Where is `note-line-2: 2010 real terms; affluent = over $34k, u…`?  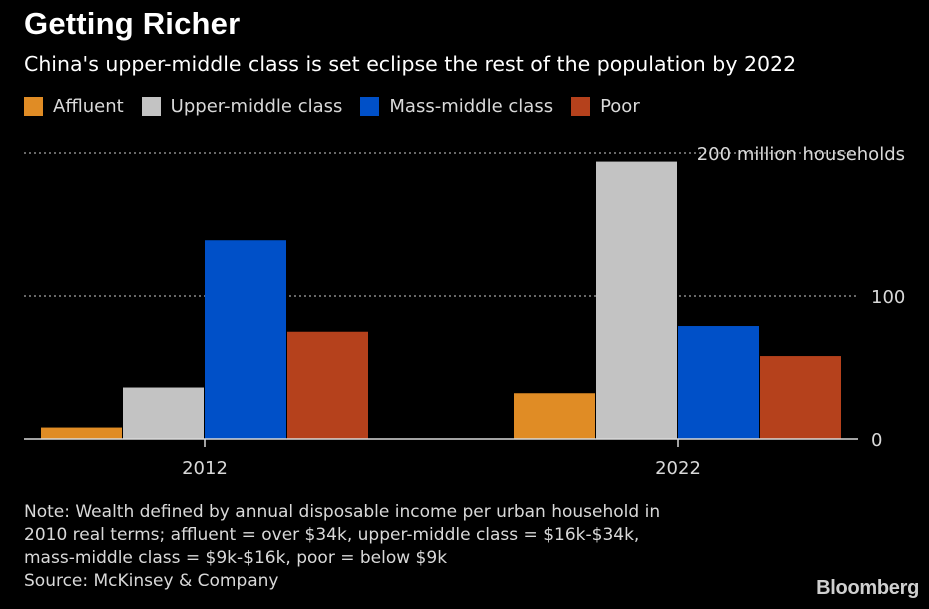 note-line-2: 2010 real terms; affluent = over $34k, u… is located at coordinates (332, 535).